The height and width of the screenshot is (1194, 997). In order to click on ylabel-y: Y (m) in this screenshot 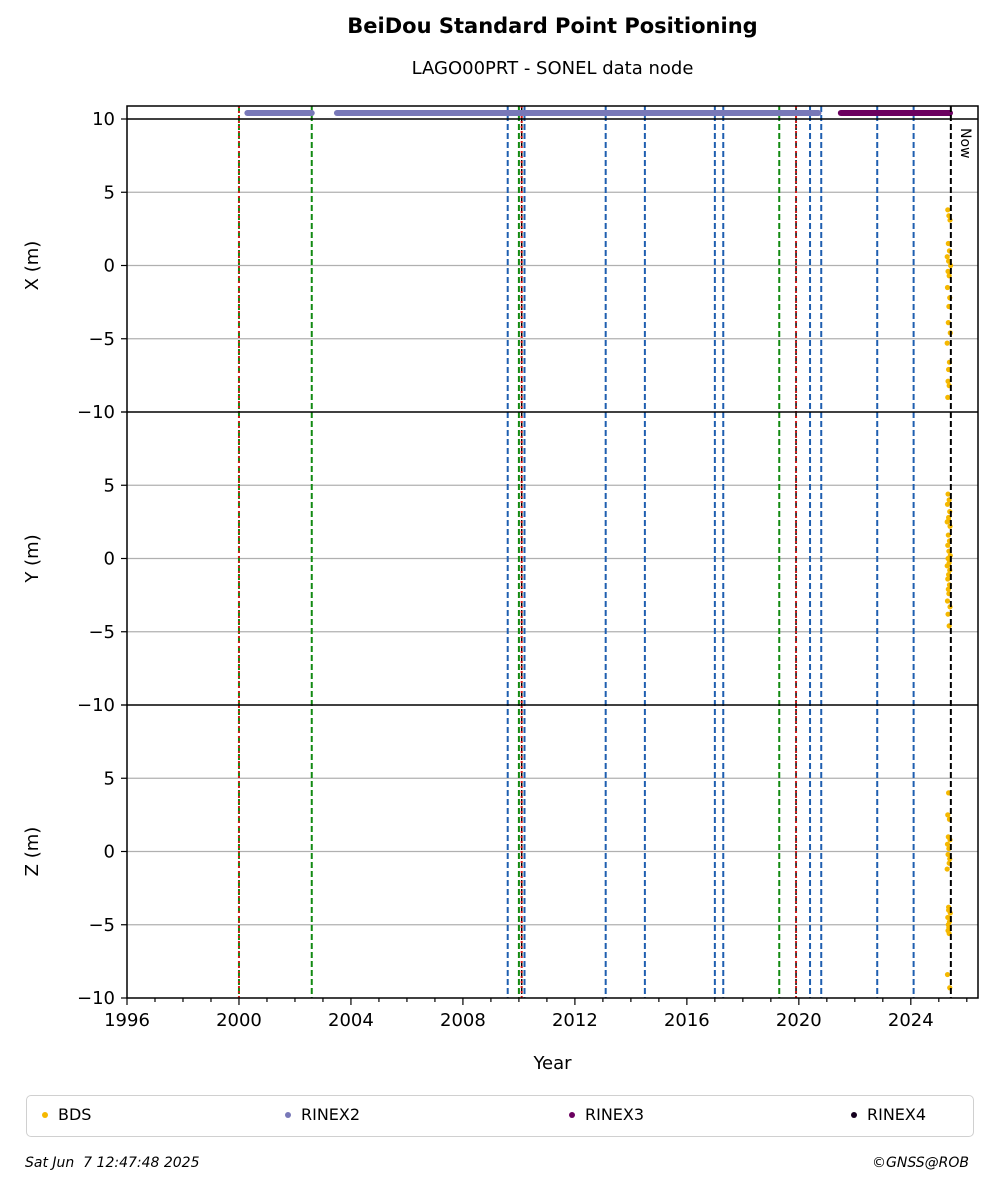, I will do `click(32, 558)`.